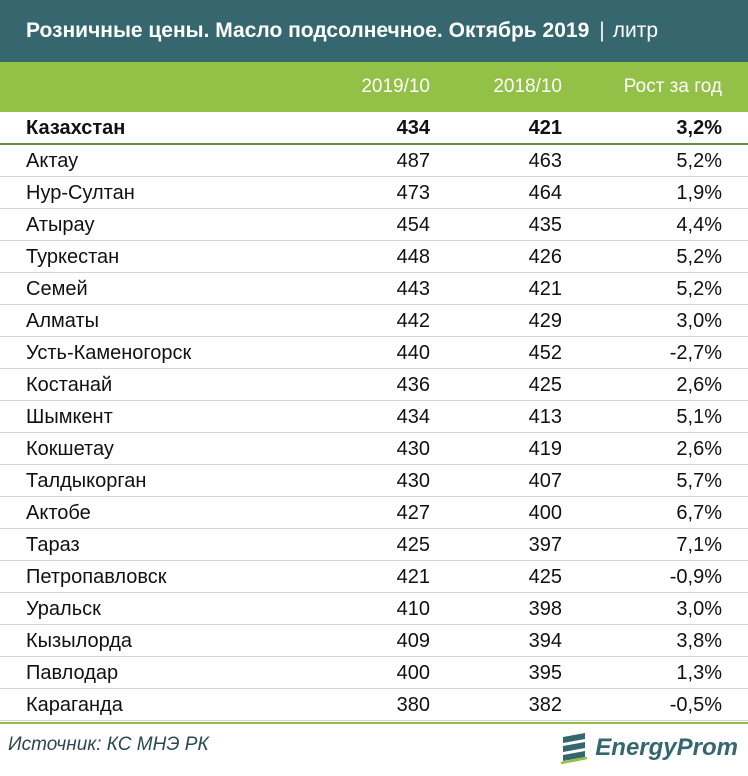 The image size is (748, 776). I want to click on column-header-2019: 2019/10, so click(395, 86).